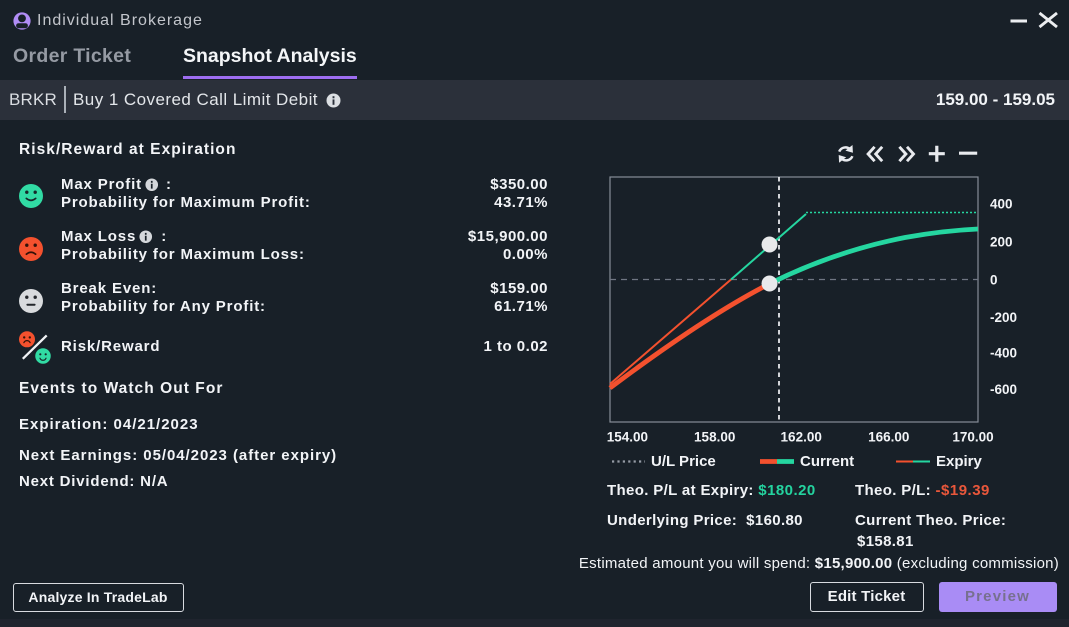  I want to click on svg-text: -400, so click(1003, 353).